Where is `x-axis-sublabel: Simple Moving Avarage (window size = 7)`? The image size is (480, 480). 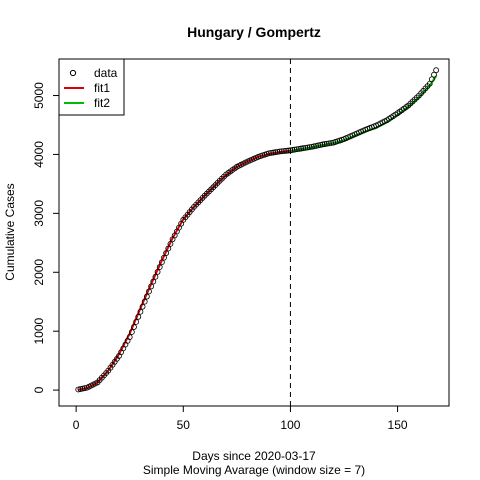
x-axis-sublabel: Simple Moving Avarage (window size = 7) is located at coordinates (254, 470).